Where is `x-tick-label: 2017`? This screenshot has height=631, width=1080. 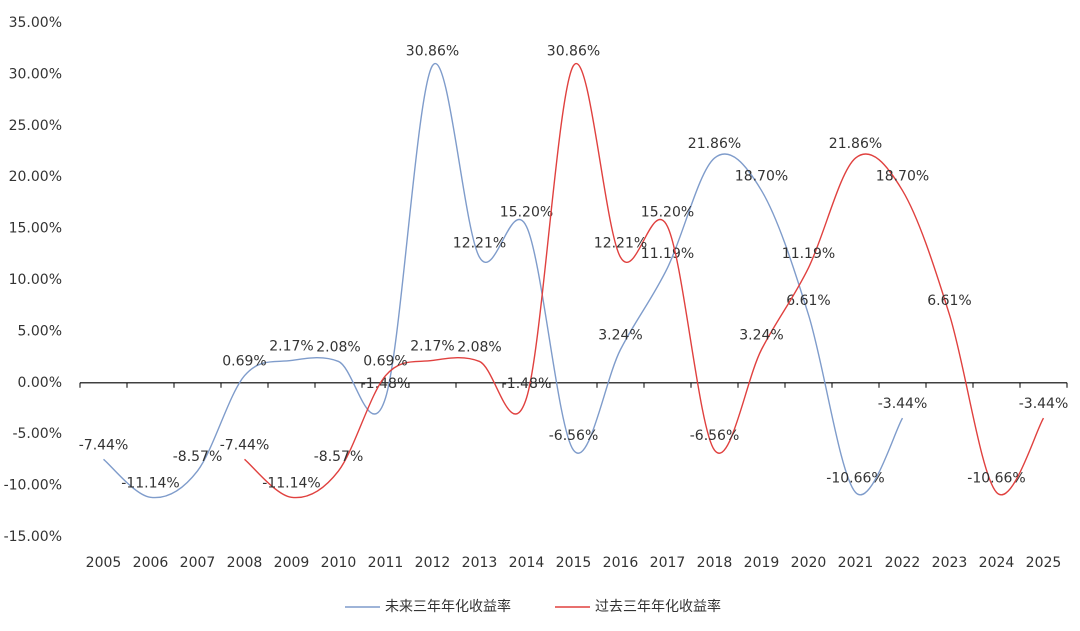
x-tick-label: 2017 is located at coordinates (668, 563).